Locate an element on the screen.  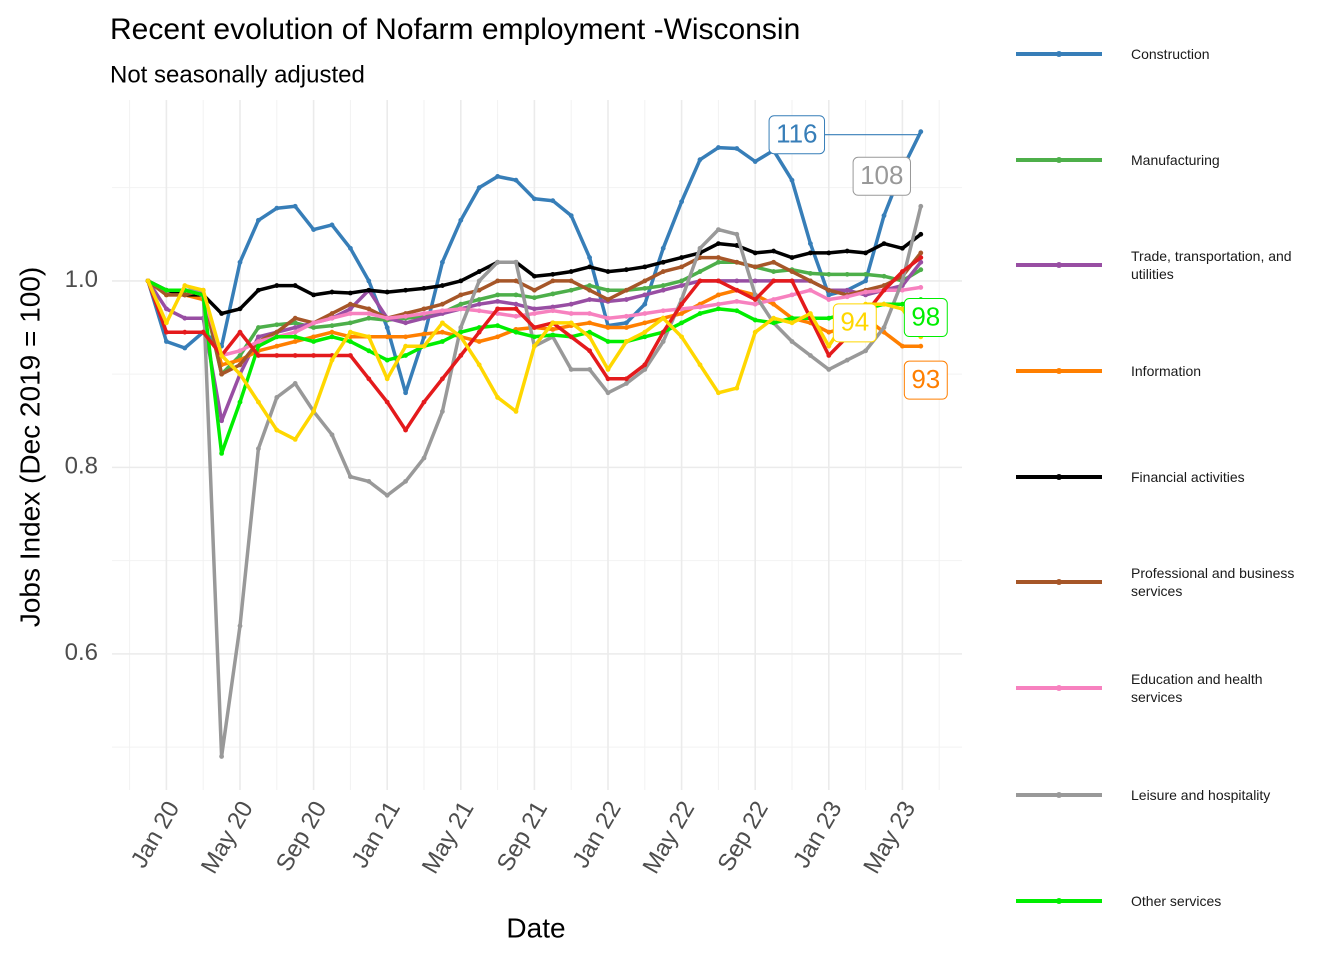
x-tick-label: May 21 is located at coordinates (448, 838).